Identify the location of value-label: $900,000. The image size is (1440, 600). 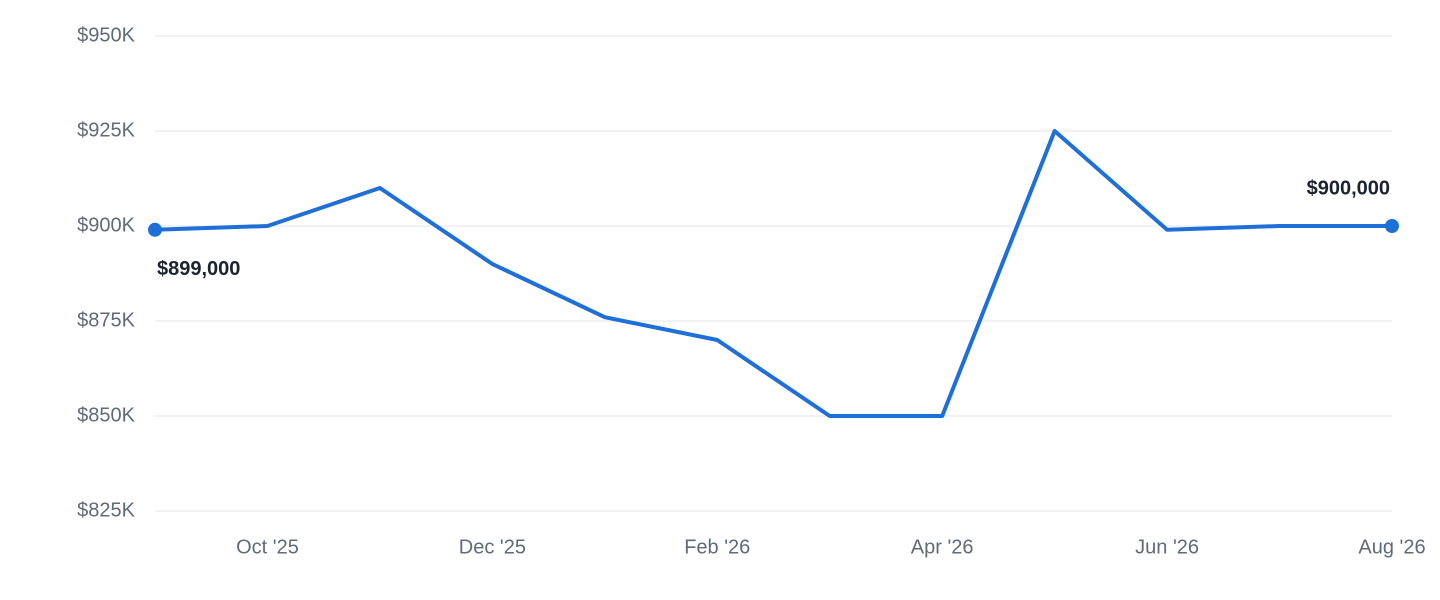
(1348, 188).